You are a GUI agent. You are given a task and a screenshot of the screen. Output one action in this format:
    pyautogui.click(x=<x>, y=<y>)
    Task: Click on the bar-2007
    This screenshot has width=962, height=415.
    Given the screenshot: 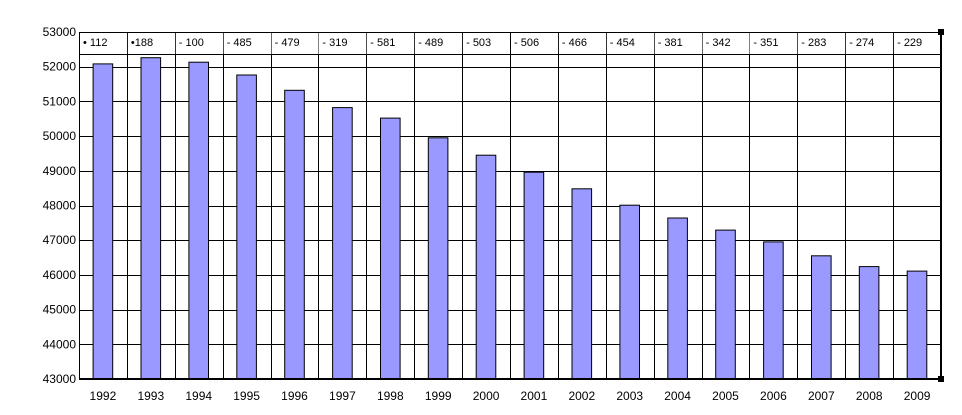 What is the action you would take?
    pyautogui.click(x=821, y=317)
    